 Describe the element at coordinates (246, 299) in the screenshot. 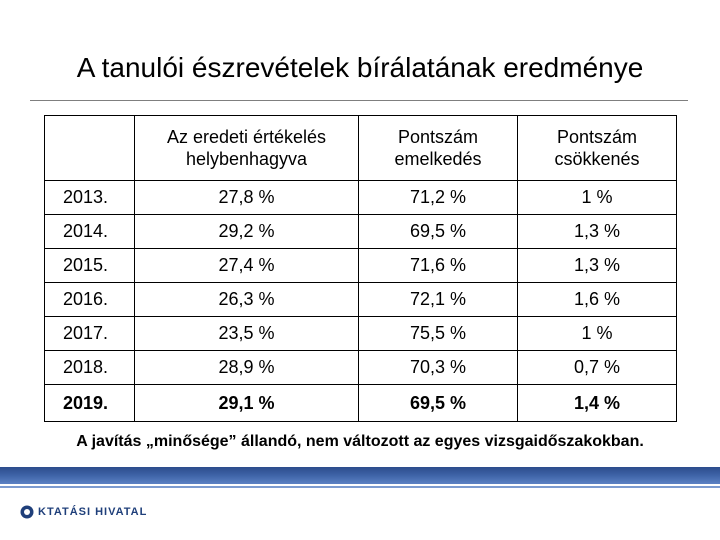

I see `kept-cell: 26,3 %` at that location.